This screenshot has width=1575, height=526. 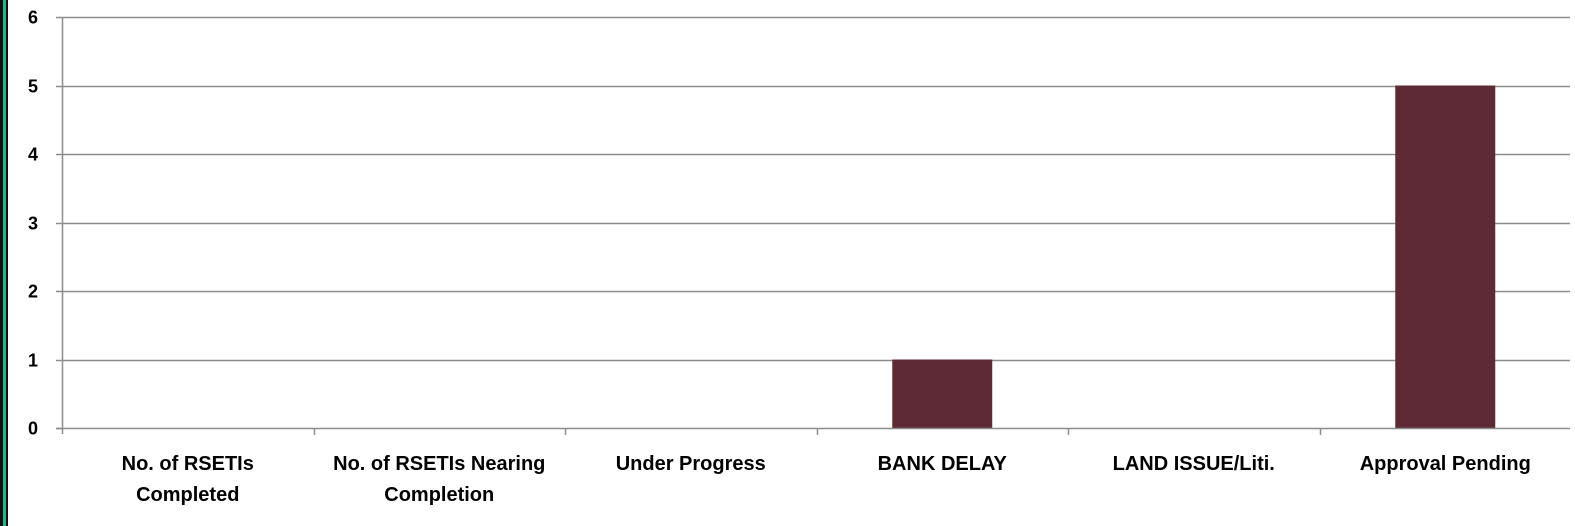 What do you see at coordinates (187, 495) in the screenshot?
I see `x-category-label: Completed` at bounding box center [187, 495].